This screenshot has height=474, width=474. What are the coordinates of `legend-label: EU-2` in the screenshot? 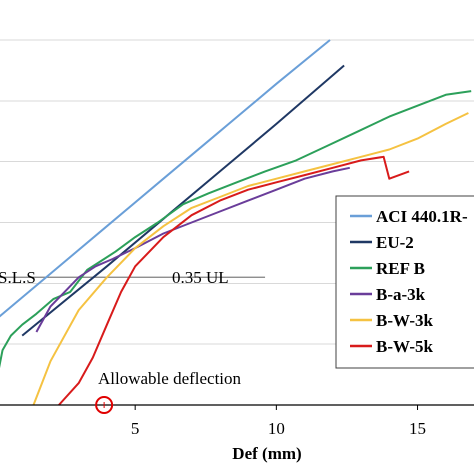 It's located at (395, 242).